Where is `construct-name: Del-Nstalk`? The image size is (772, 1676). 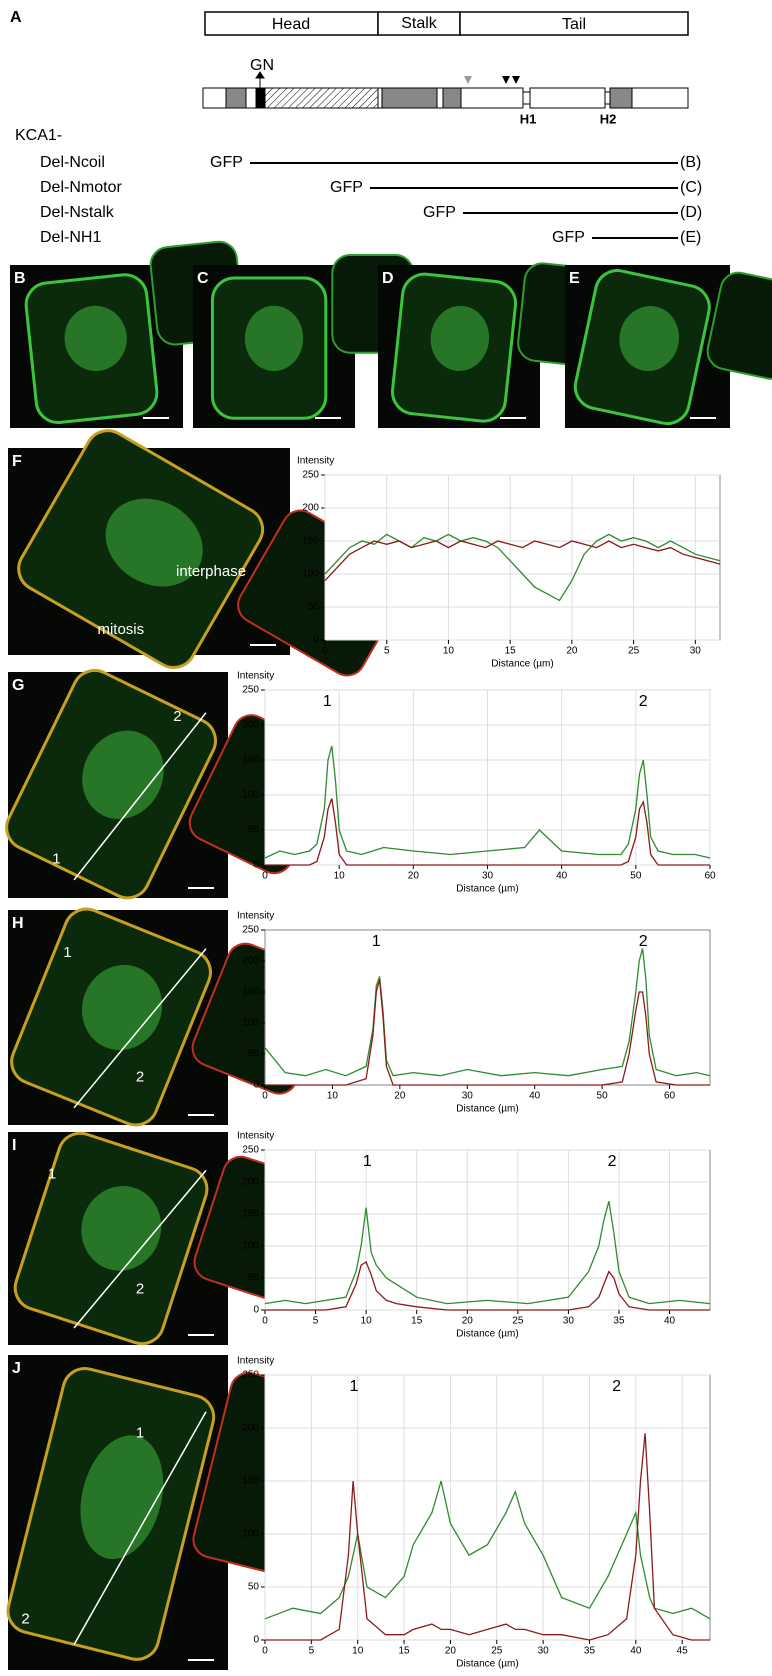 construct-name: Del-Nstalk is located at coordinates (77, 212).